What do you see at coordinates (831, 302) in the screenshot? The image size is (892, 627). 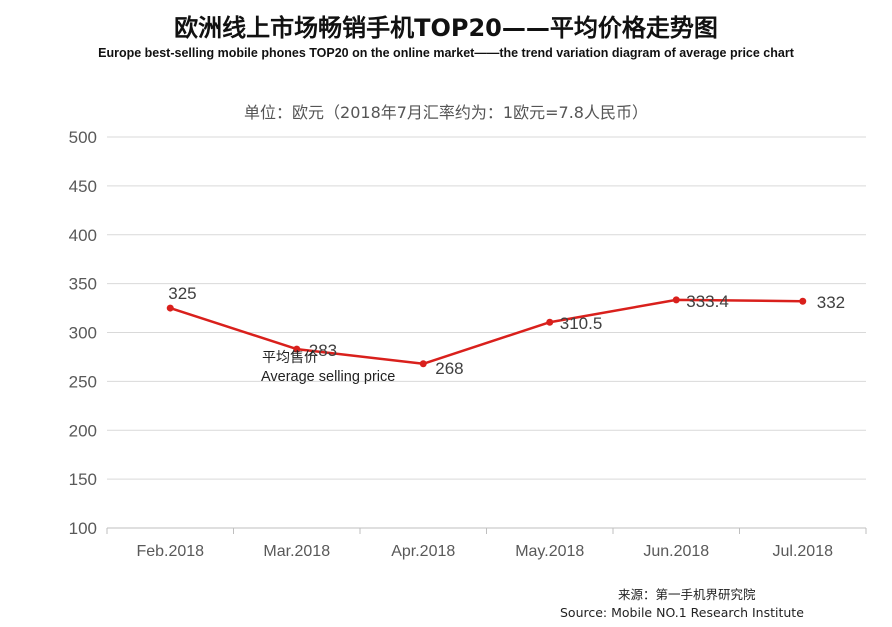 I see `data-label: 332` at bounding box center [831, 302].